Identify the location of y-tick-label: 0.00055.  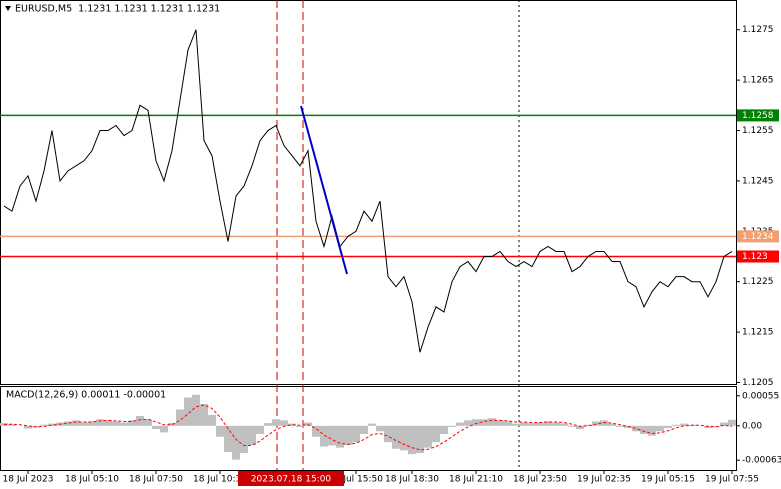
(760, 396).